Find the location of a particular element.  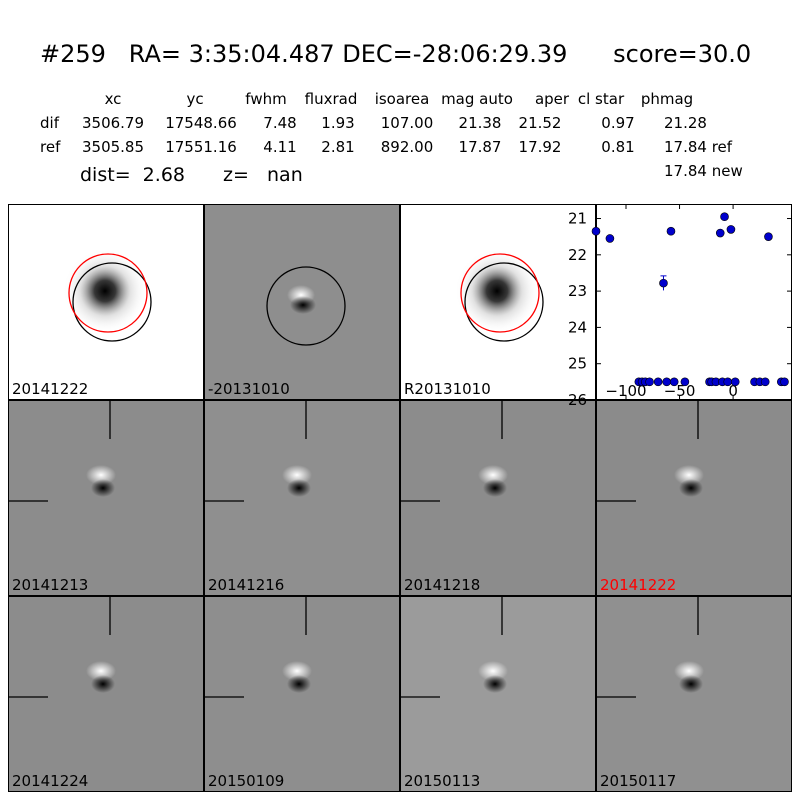

y-tick-label: 21 is located at coordinates (577, 219).